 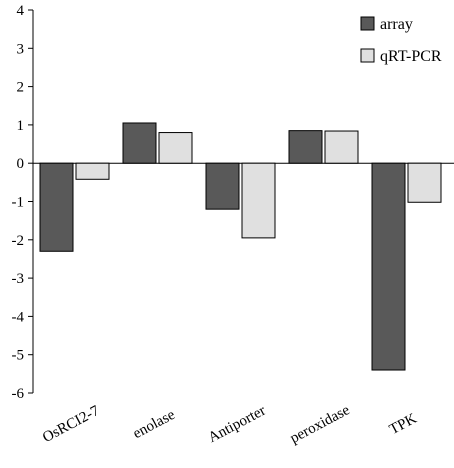 What do you see at coordinates (21, 164) in the screenshot?
I see `y-tick-label: 0` at bounding box center [21, 164].